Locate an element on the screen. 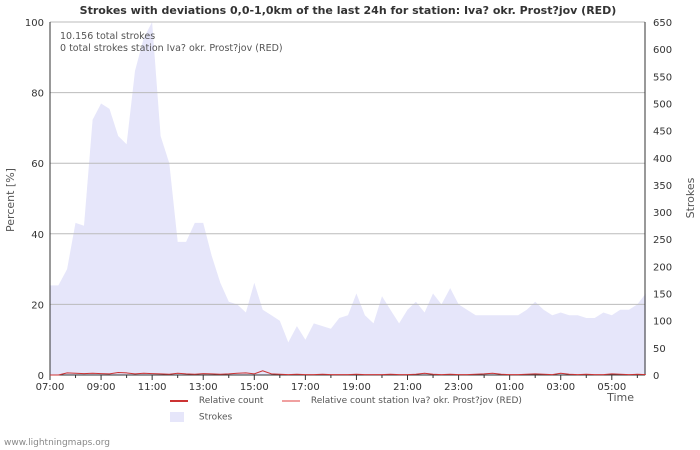 The height and width of the screenshot is (450, 700). y-tick-label-right: 300 is located at coordinates (662, 213).